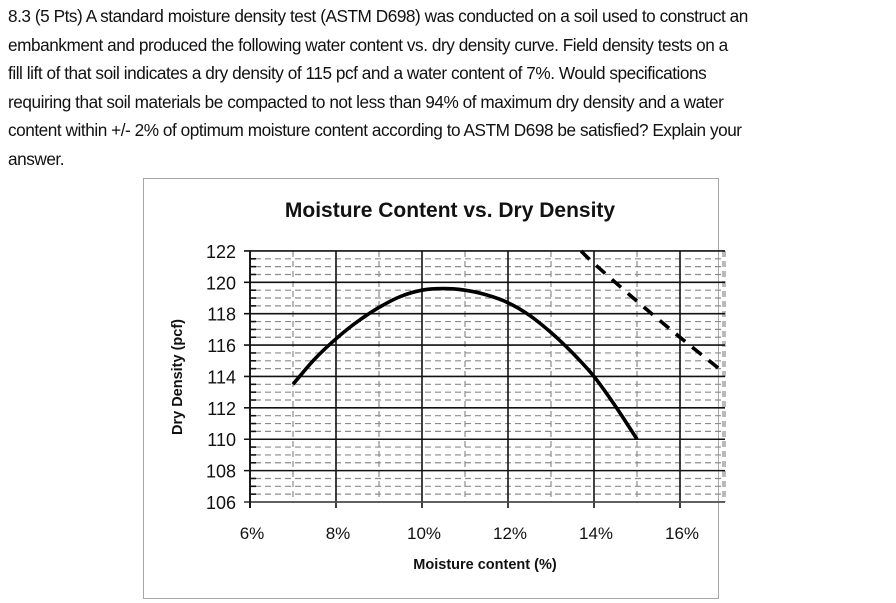  I want to click on x-tick-label: 10%, so click(424, 533).